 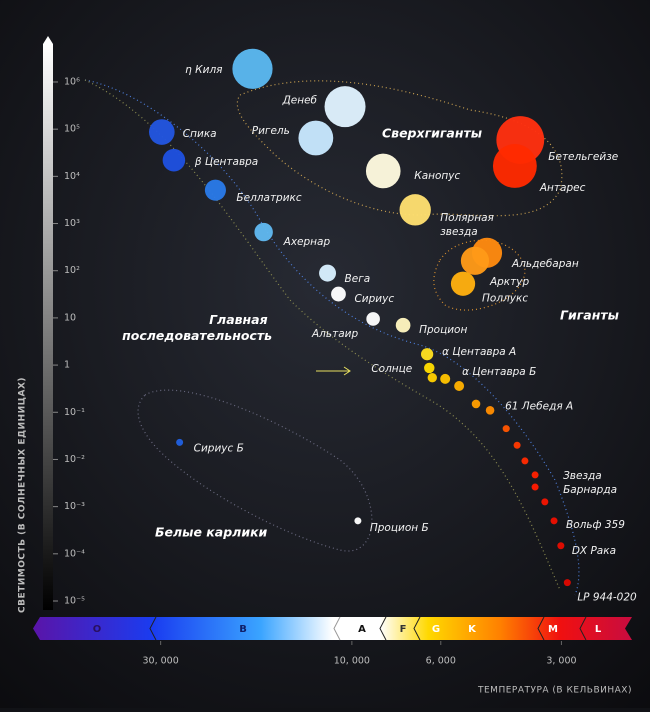 What do you see at coordinates (70, 317) in the screenshot?
I see `y-tick-label: 10` at bounding box center [70, 317].